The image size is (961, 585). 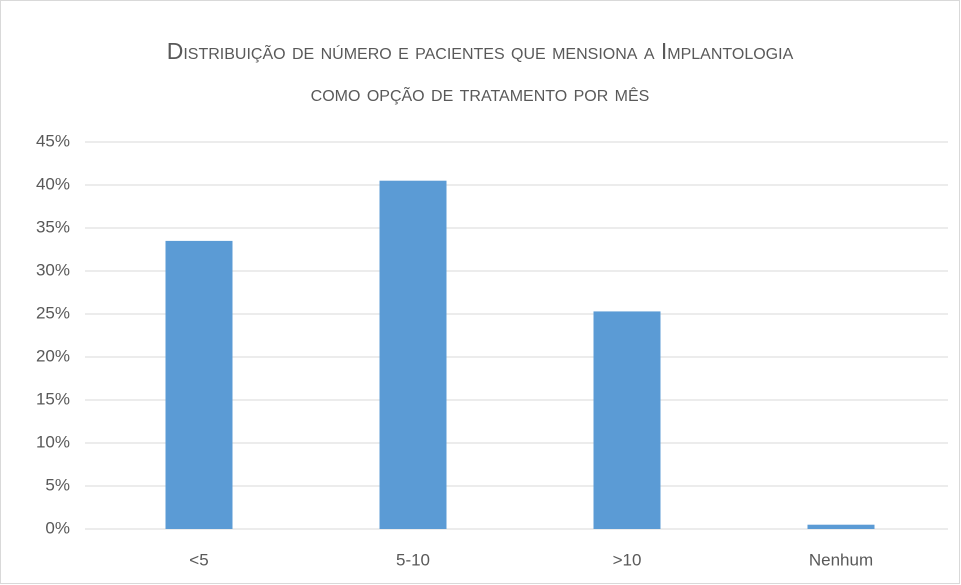 What do you see at coordinates (53, 226) in the screenshot?
I see `y-tick-label: 35%` at bounding box center [53, 226].